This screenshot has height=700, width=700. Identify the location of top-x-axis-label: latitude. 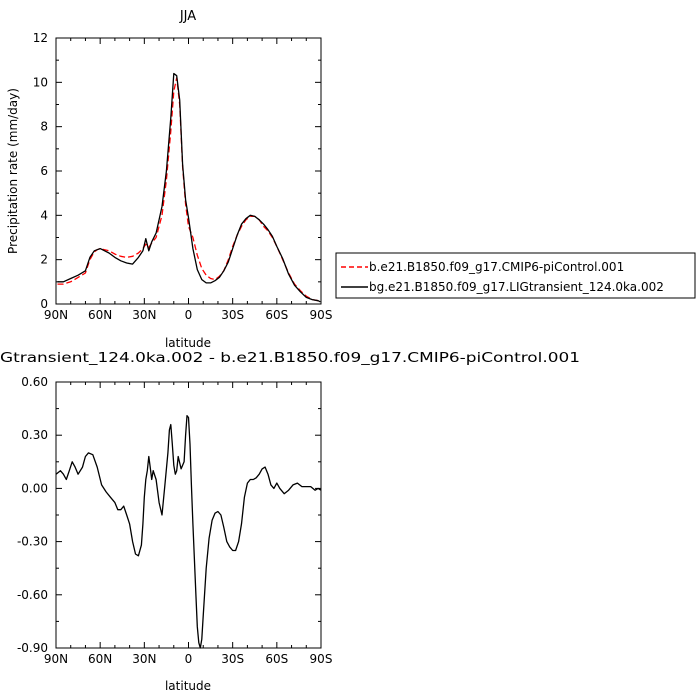
(188, 343).